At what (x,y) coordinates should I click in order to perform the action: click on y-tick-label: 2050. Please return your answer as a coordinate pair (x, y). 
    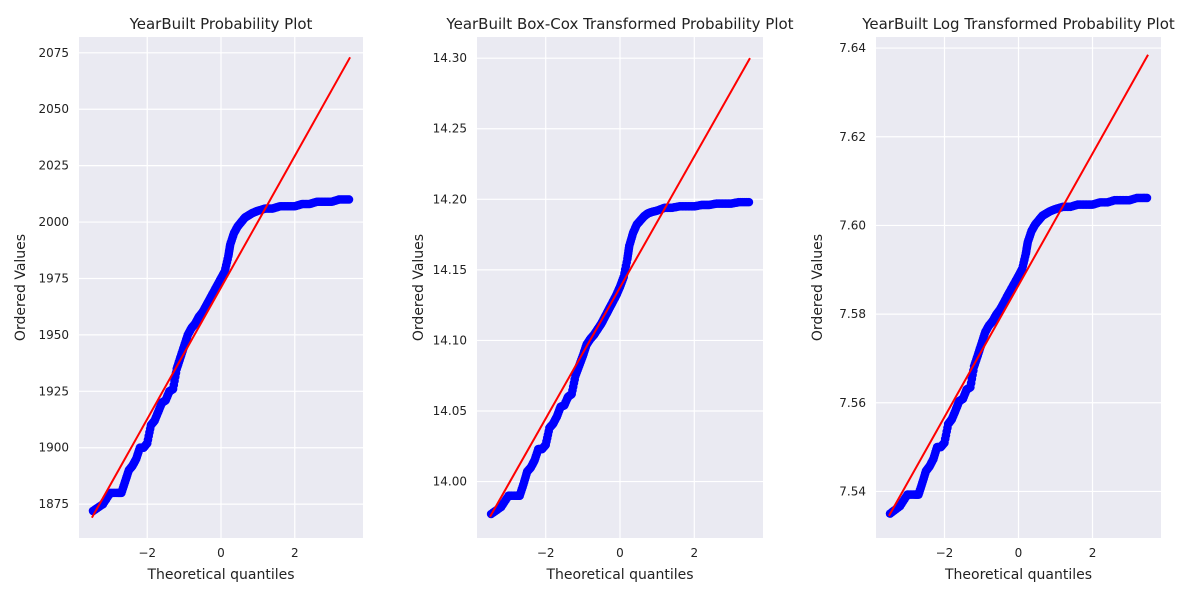
    Looking at the image, I should click on (53, 109).